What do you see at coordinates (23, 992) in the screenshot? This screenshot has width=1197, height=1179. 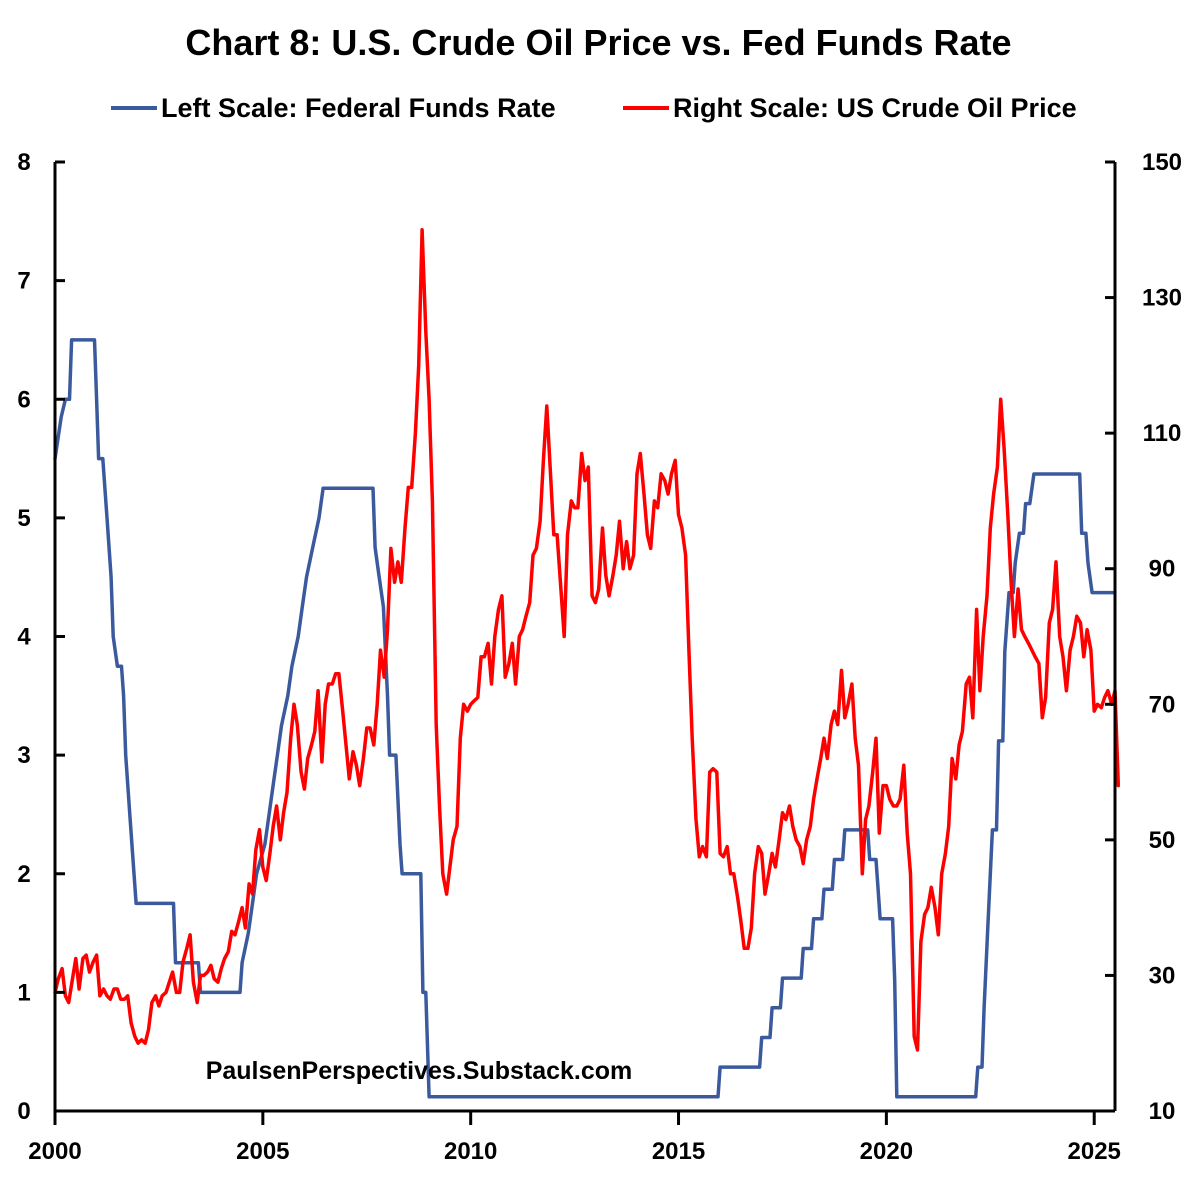 I see `y-left-tick-label: 1` at bounding box center [23, 992].